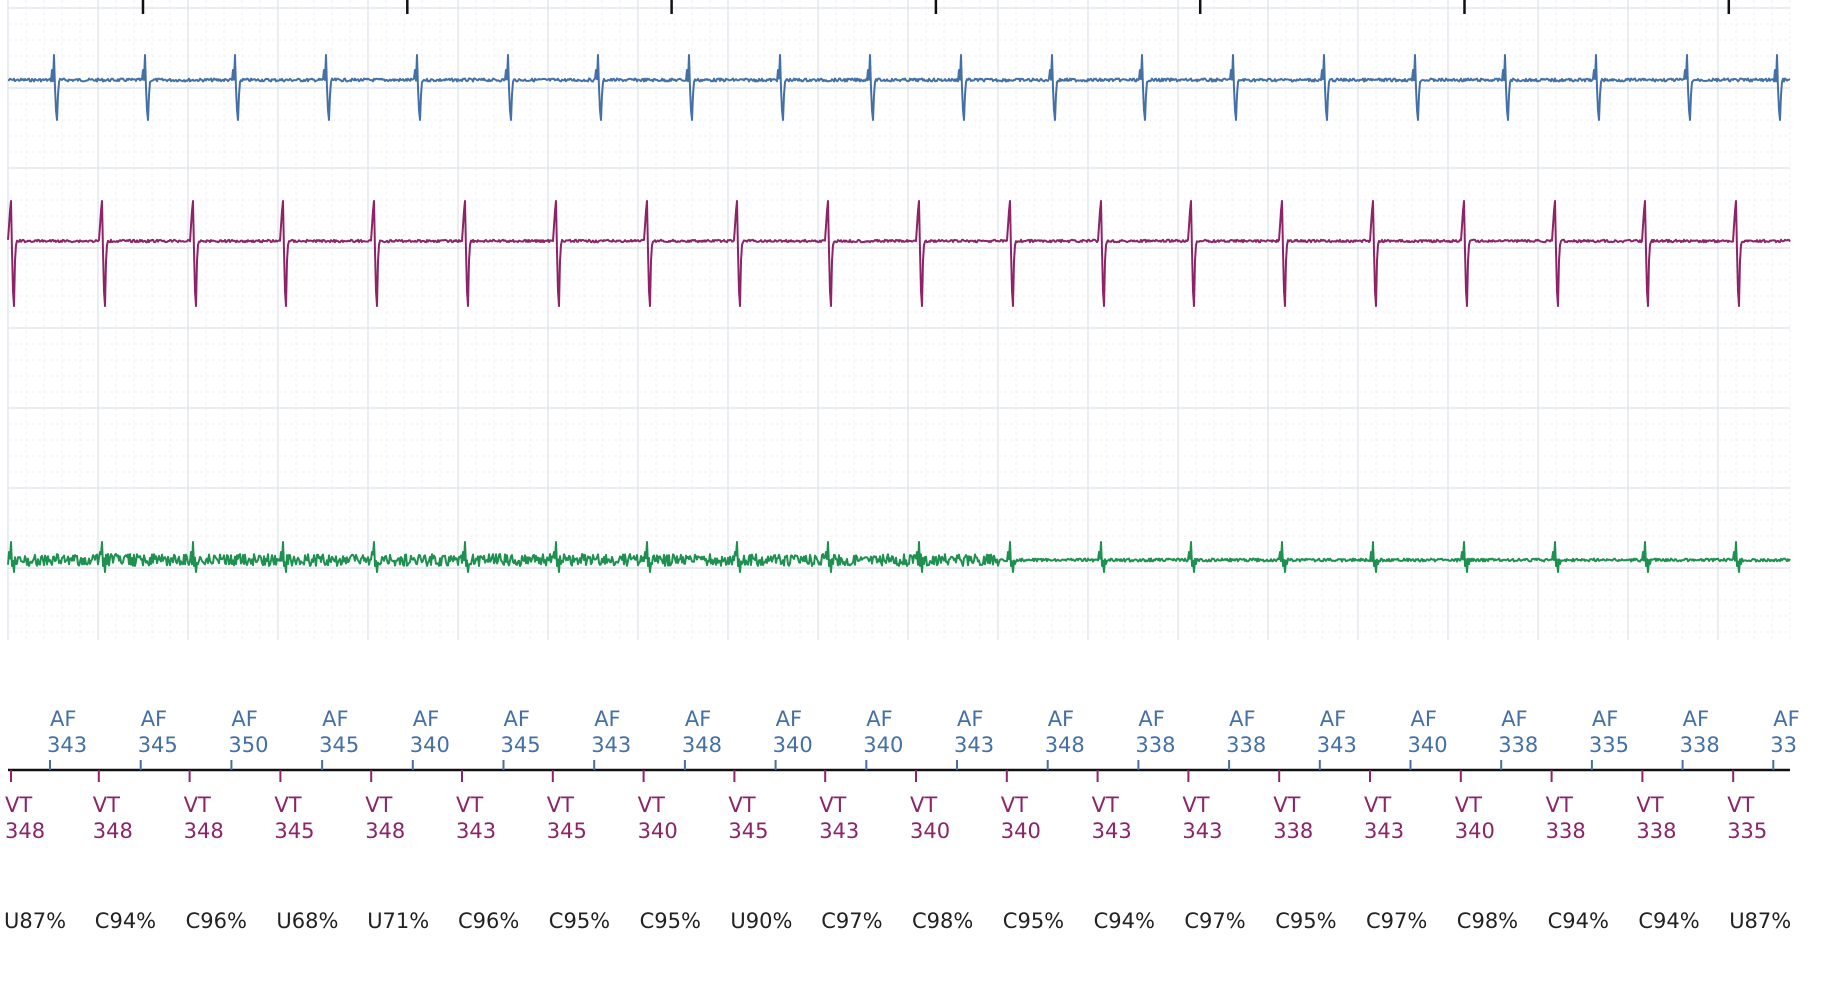  Describe the element at coordinates (248, 745) in the screenshot. I see `atrial-marker-interval: 350` at that location.